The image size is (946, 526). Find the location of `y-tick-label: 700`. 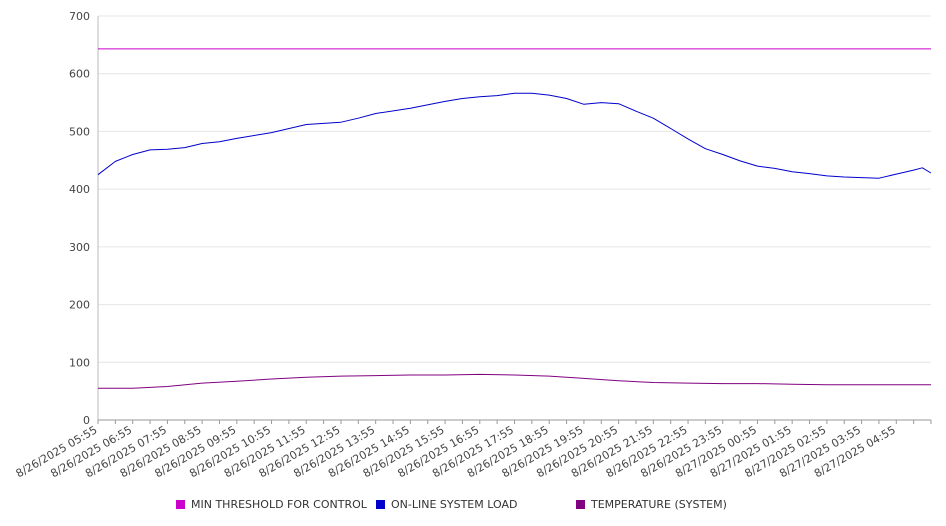

y-tick-label: 700 is located at coordinates (79, 16).